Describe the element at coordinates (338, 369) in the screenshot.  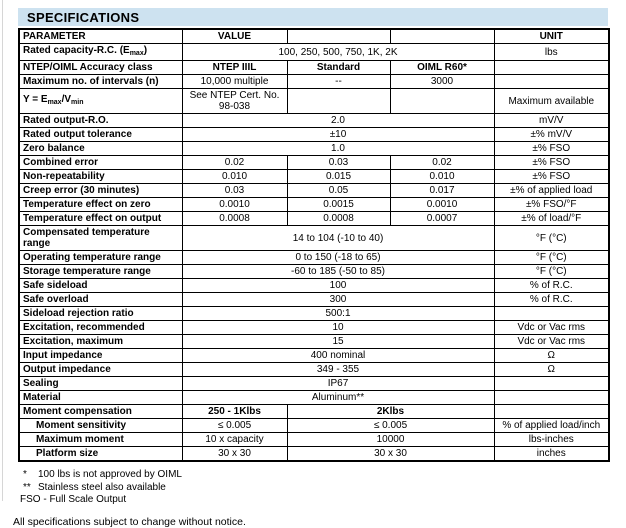
I see `value-cell: 349 - 355` at that location.